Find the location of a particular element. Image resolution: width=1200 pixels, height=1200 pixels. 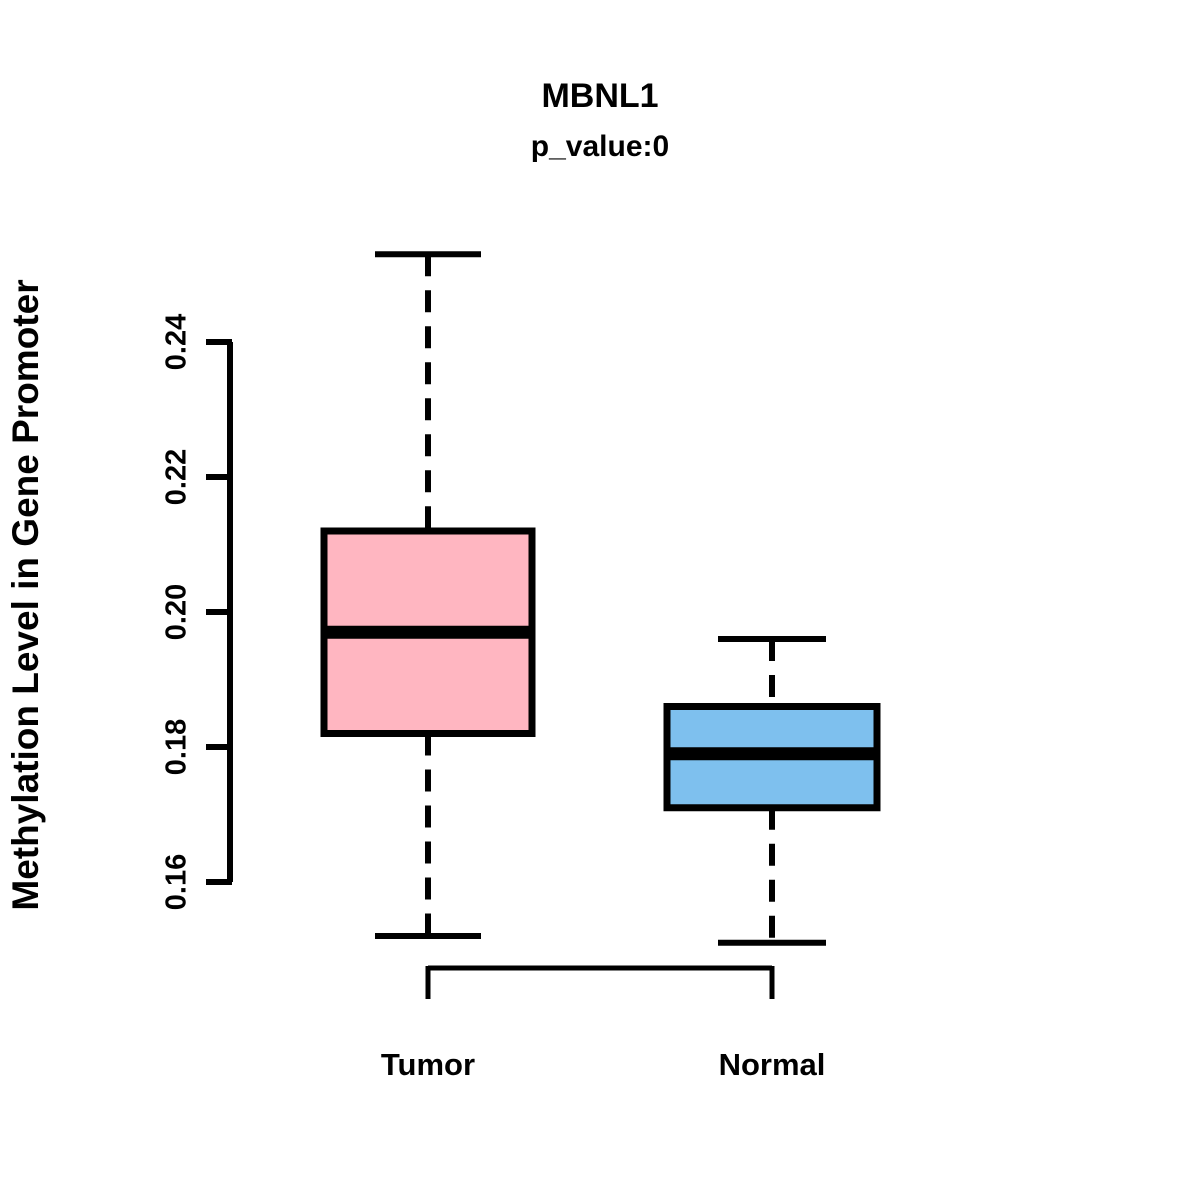

y-tick-label-2: 0.20 is located at coordinates (177, 612).